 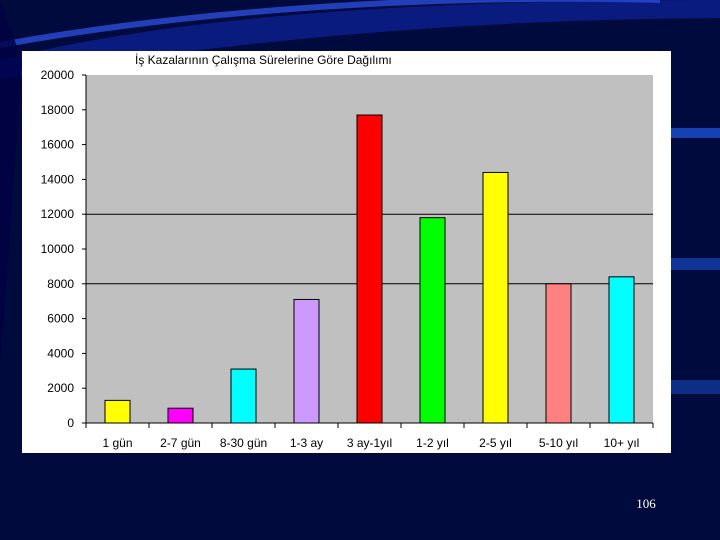 I want to click on y-tick-label: 16000, so click(x=58, y=145).